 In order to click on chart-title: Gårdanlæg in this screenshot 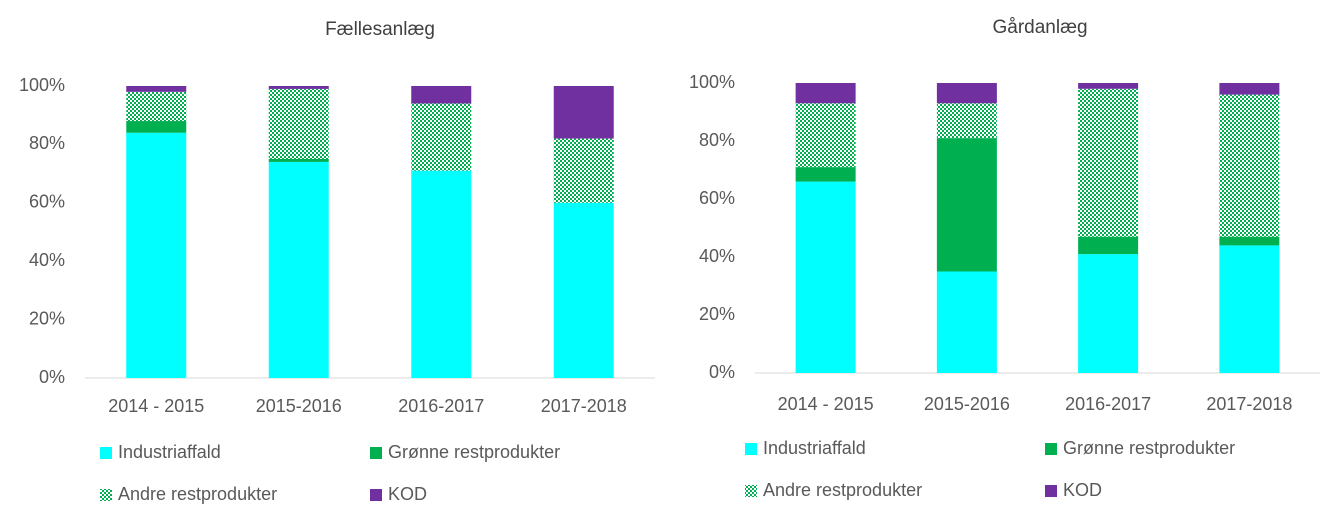, I will do `click(1039, 27)`.